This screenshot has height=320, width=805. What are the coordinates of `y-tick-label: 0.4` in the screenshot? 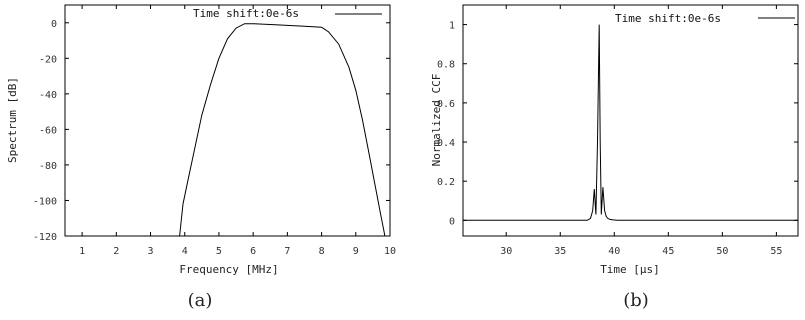 It's located at (446, 143).